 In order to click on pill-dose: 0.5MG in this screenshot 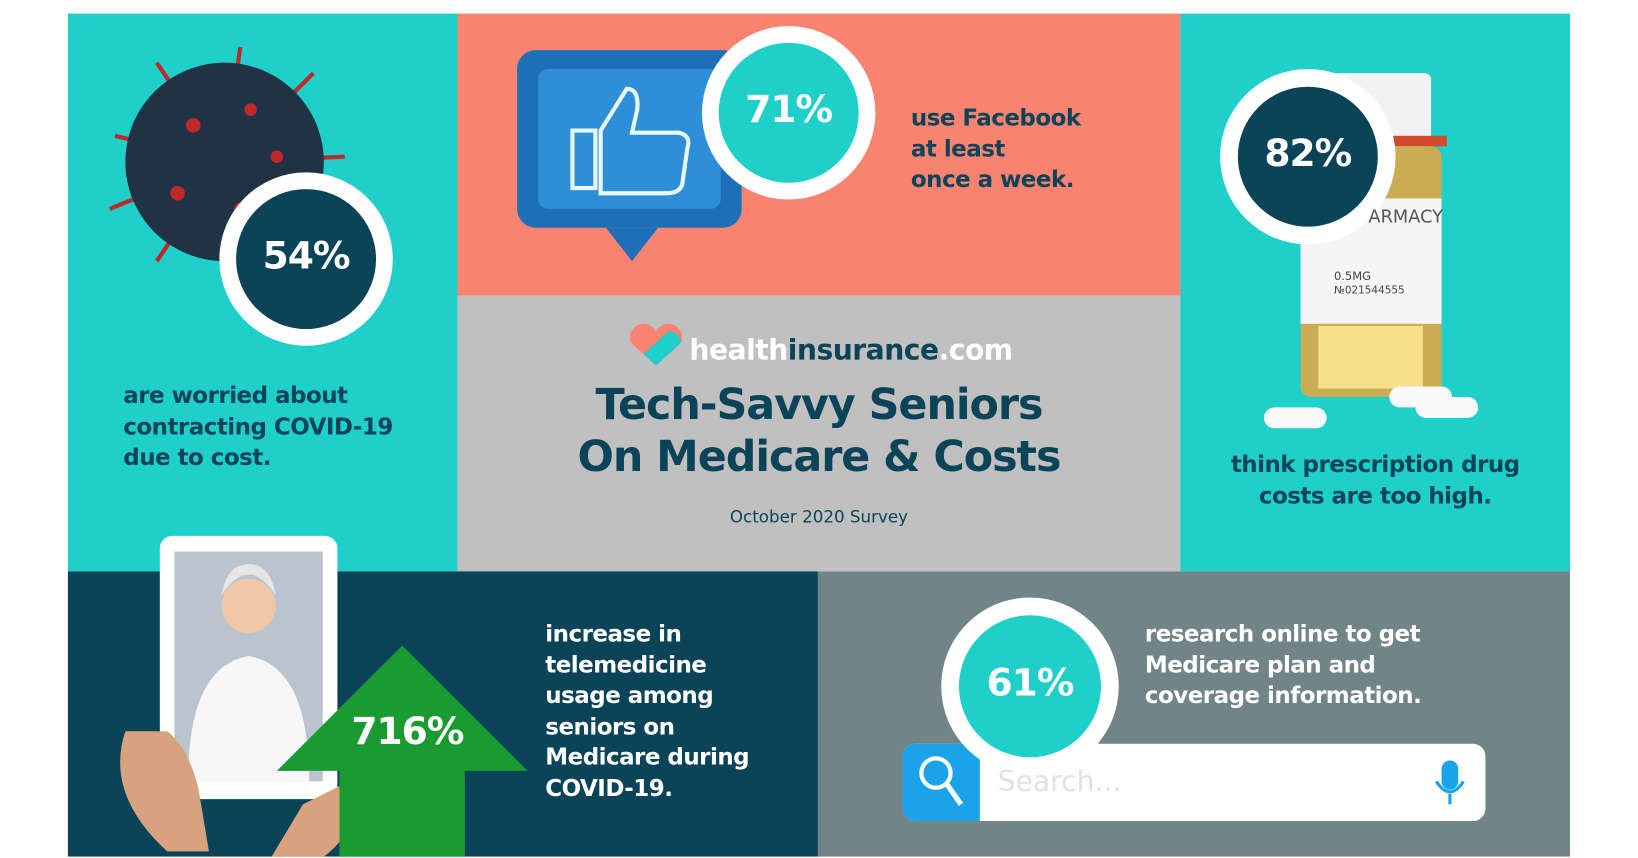, I will do `click(1352, 276)`.